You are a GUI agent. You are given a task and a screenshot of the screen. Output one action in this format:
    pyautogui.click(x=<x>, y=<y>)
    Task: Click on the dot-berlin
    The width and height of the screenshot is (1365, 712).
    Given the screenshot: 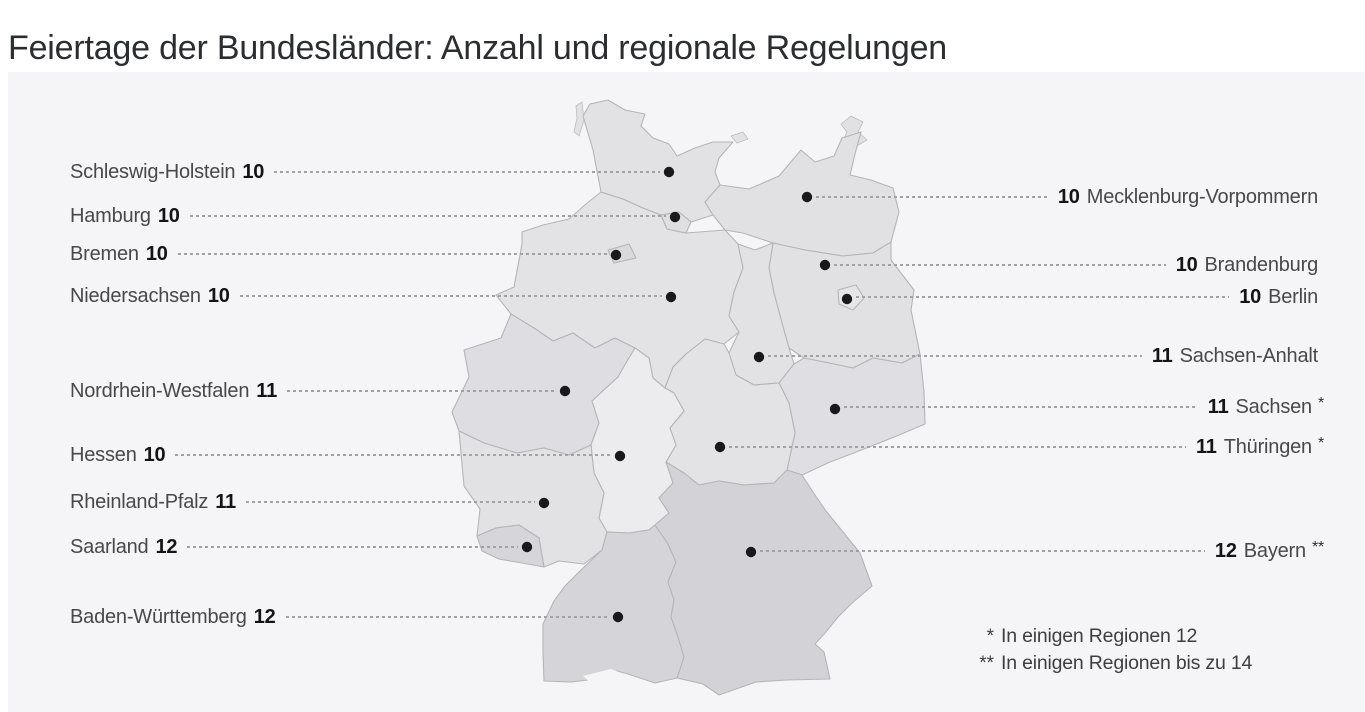 What is the action you would take?
    pyautogui.click(x=847, y=299)
    